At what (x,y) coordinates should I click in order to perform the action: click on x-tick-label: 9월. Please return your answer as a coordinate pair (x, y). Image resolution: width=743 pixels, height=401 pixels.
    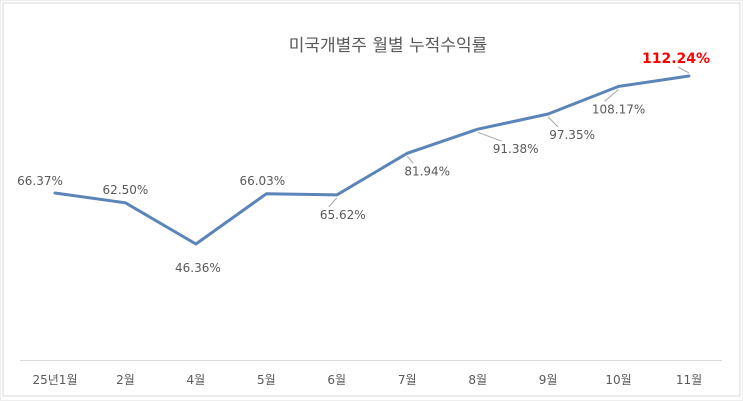
    Looking at the image, I should click on (548, 380).